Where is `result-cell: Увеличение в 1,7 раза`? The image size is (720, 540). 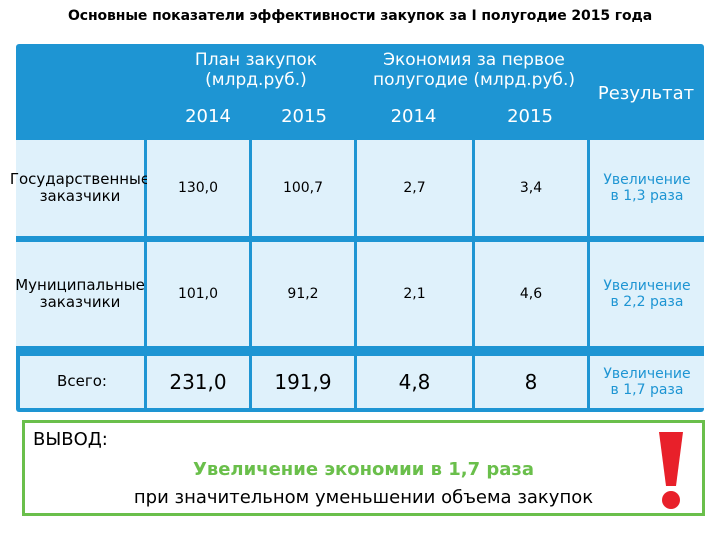 result-cell: Увеличение в 1,7 раза is located at coordinates (647, 382).